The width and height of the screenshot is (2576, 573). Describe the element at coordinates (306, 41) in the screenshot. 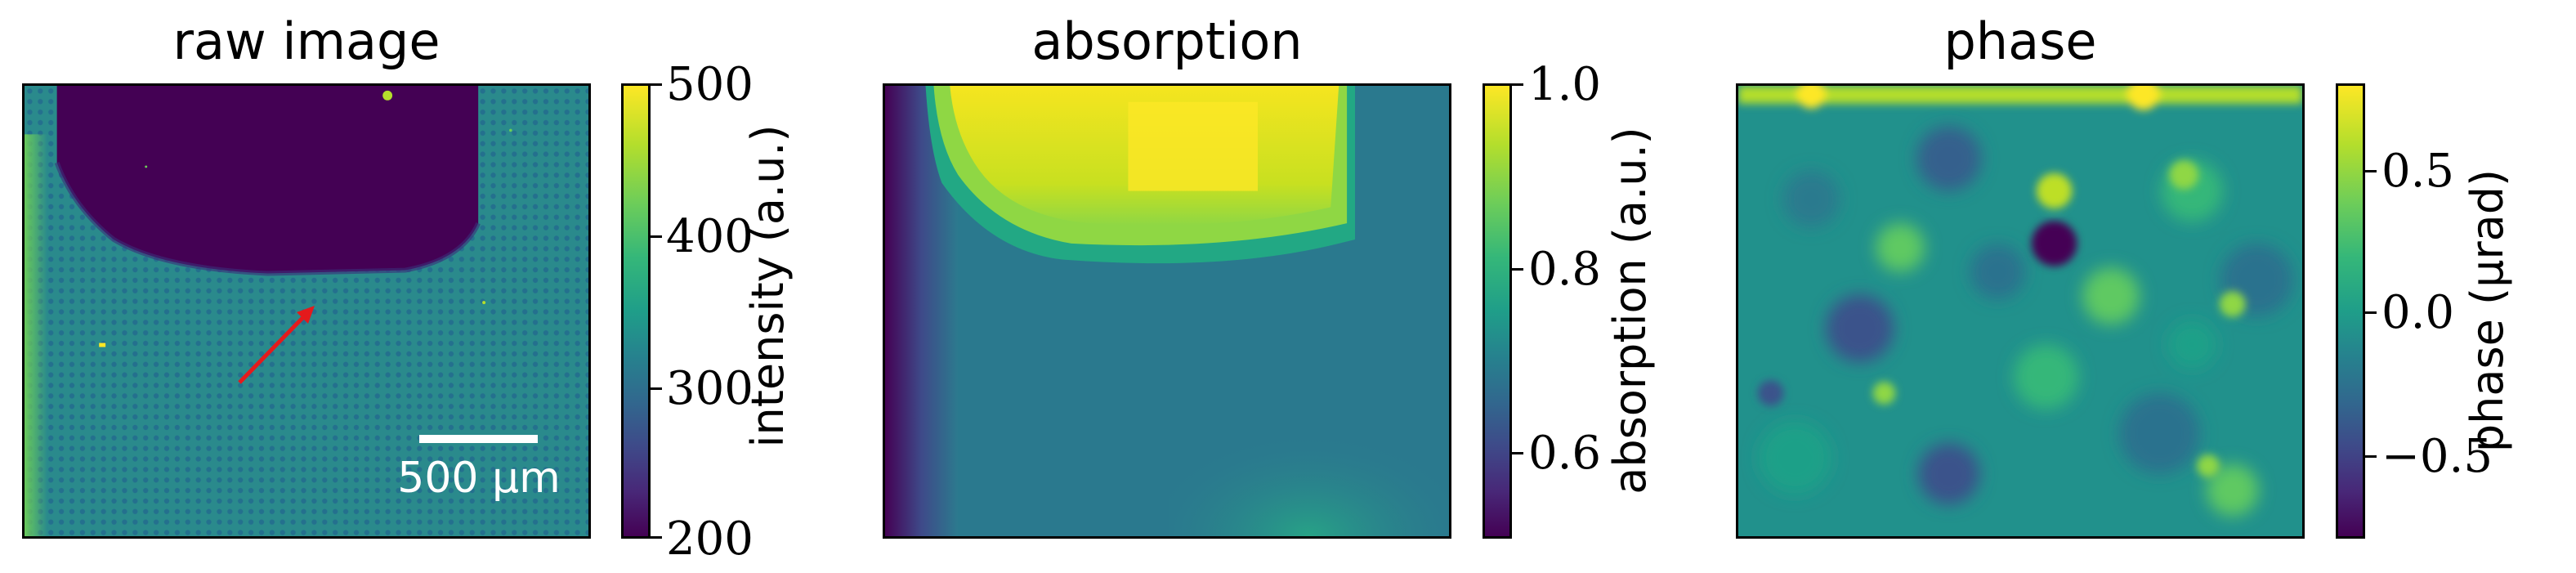

I see `raw-image-title: raw image` at that location.